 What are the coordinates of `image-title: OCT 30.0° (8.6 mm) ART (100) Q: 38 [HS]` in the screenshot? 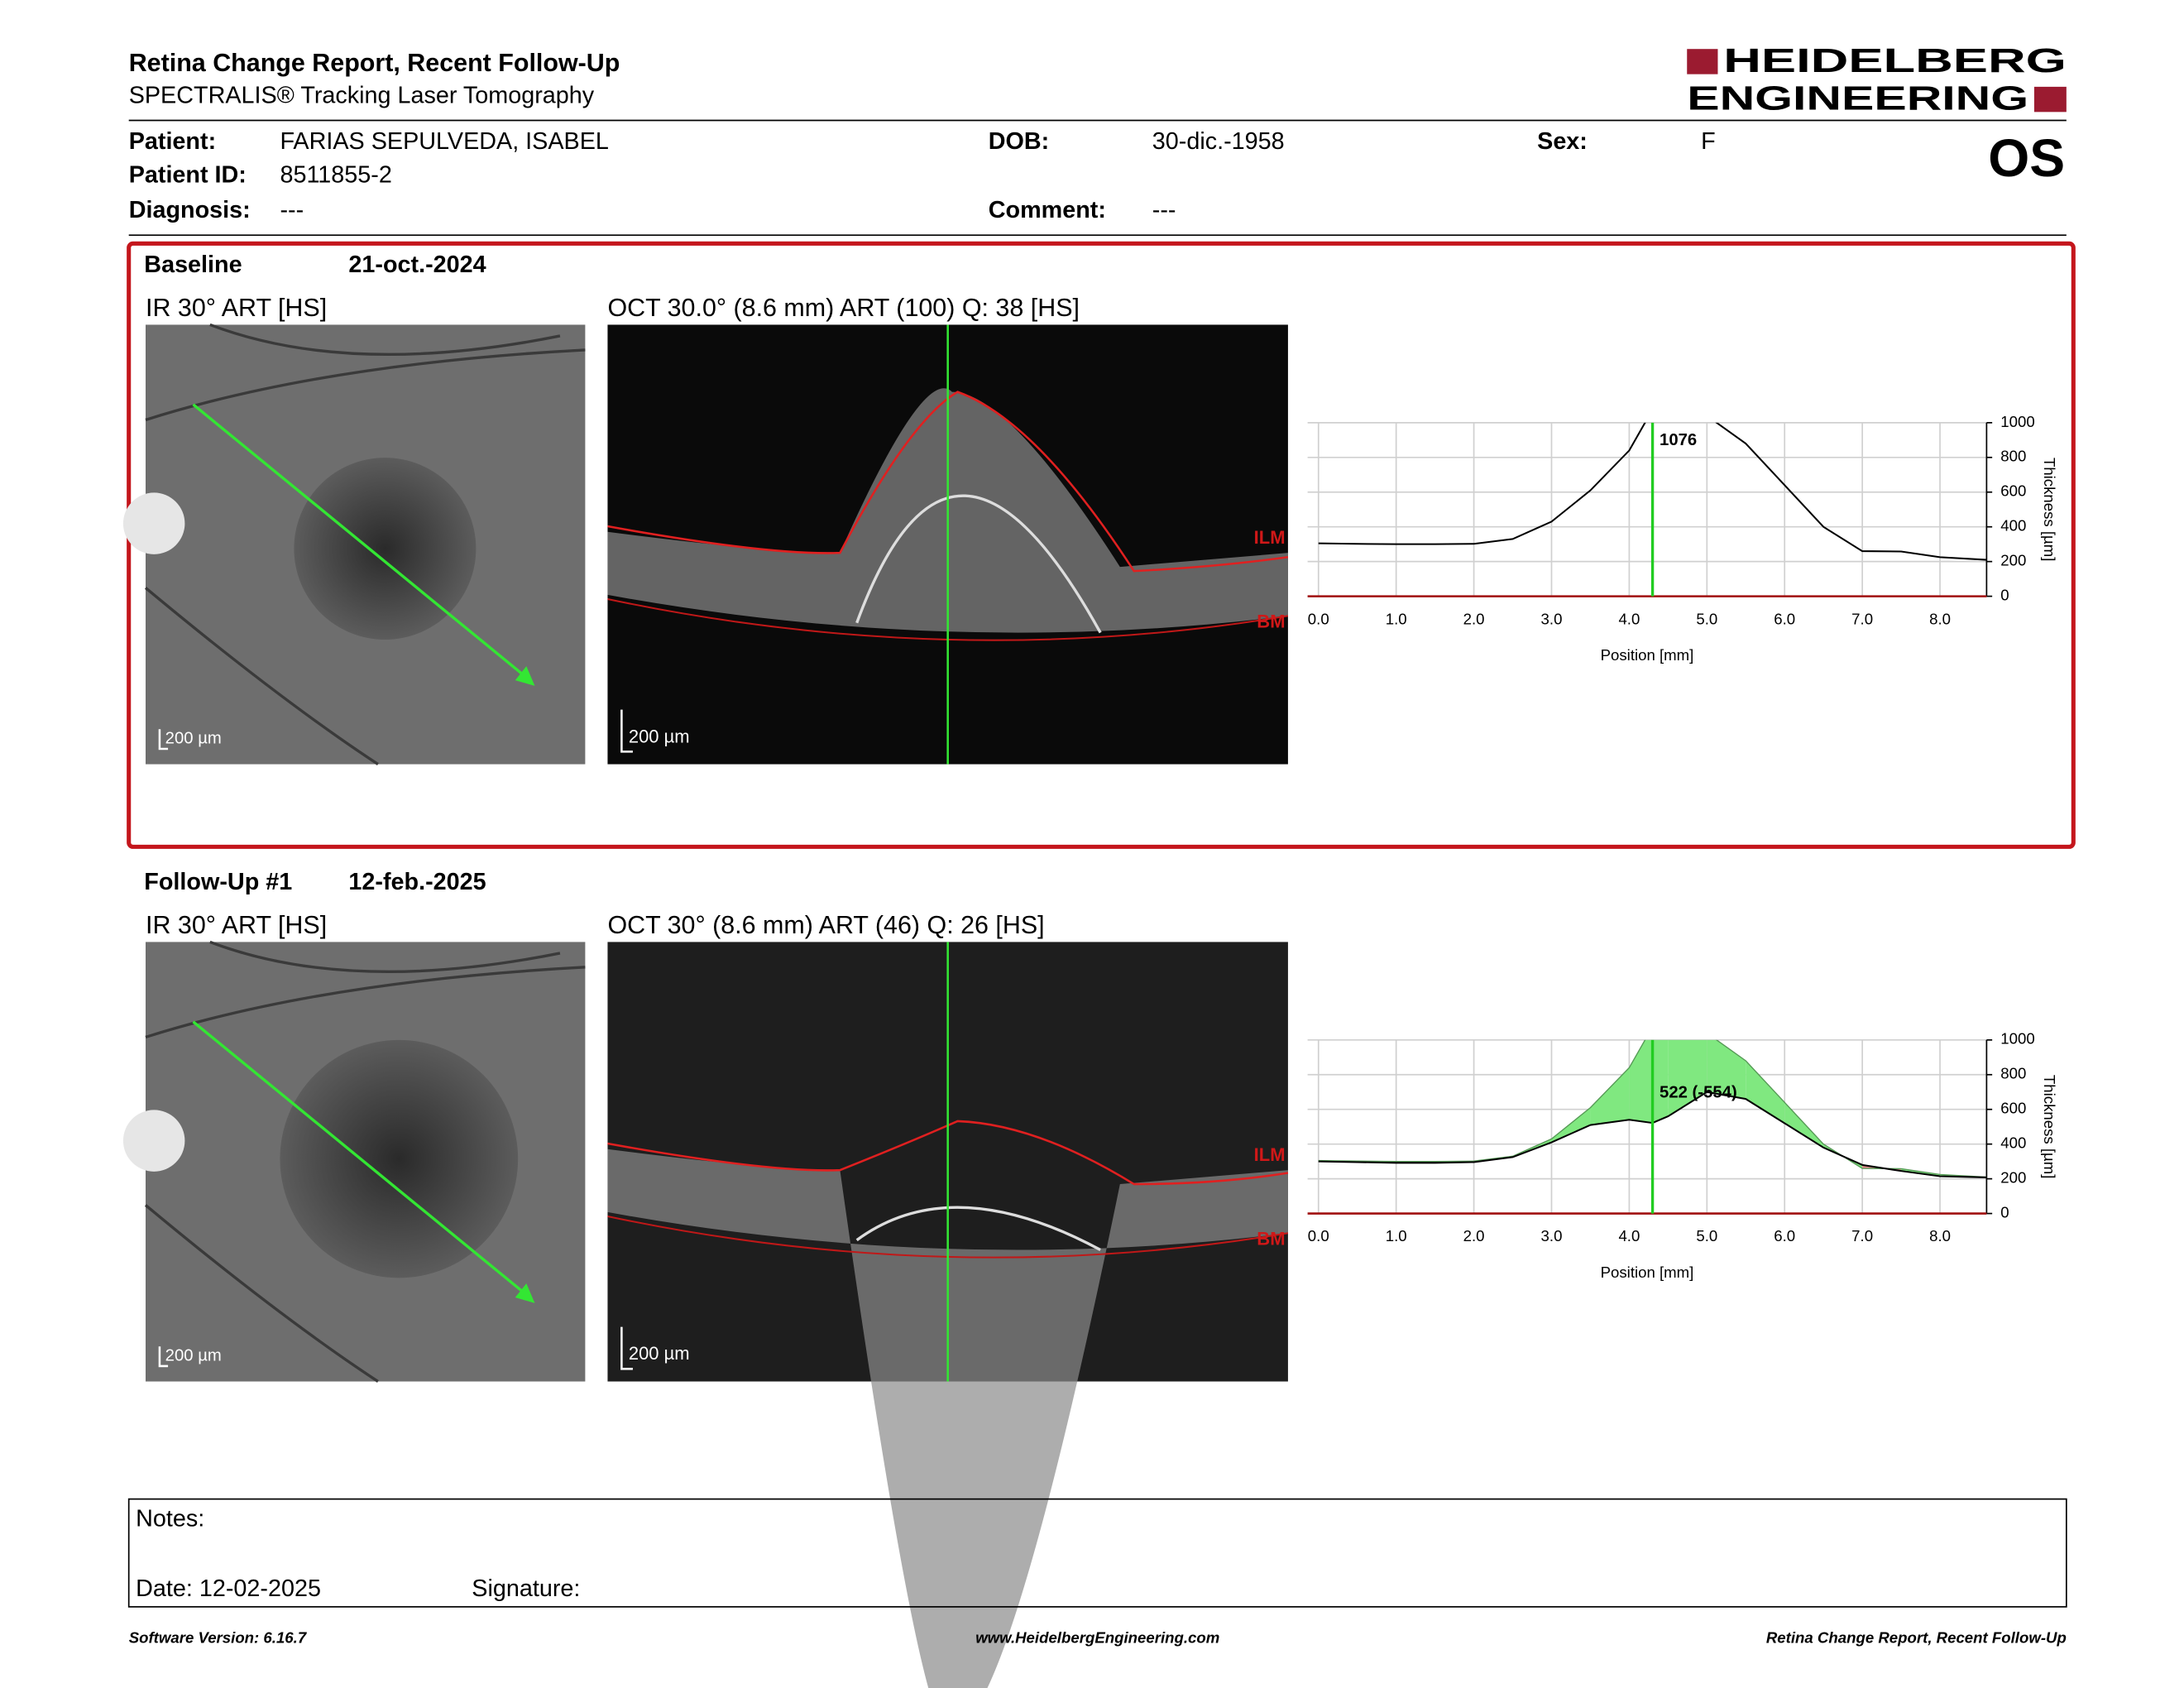 It's located at (843, 308).